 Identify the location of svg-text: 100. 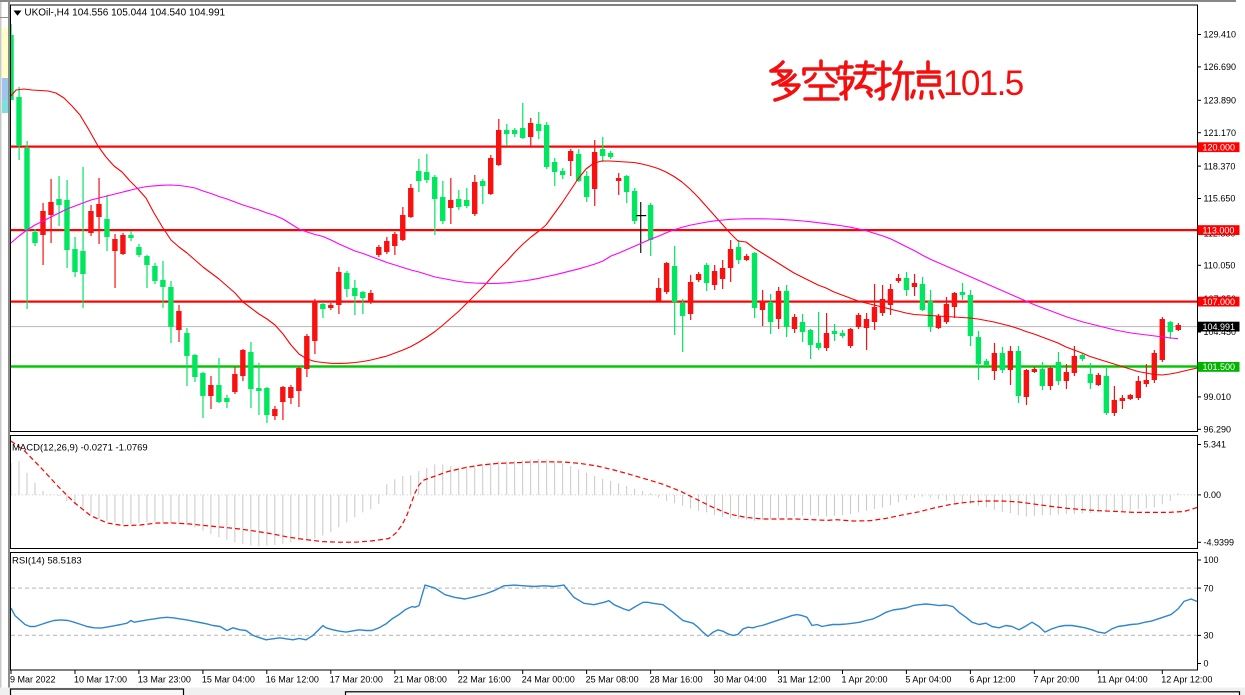
(1211, 560).